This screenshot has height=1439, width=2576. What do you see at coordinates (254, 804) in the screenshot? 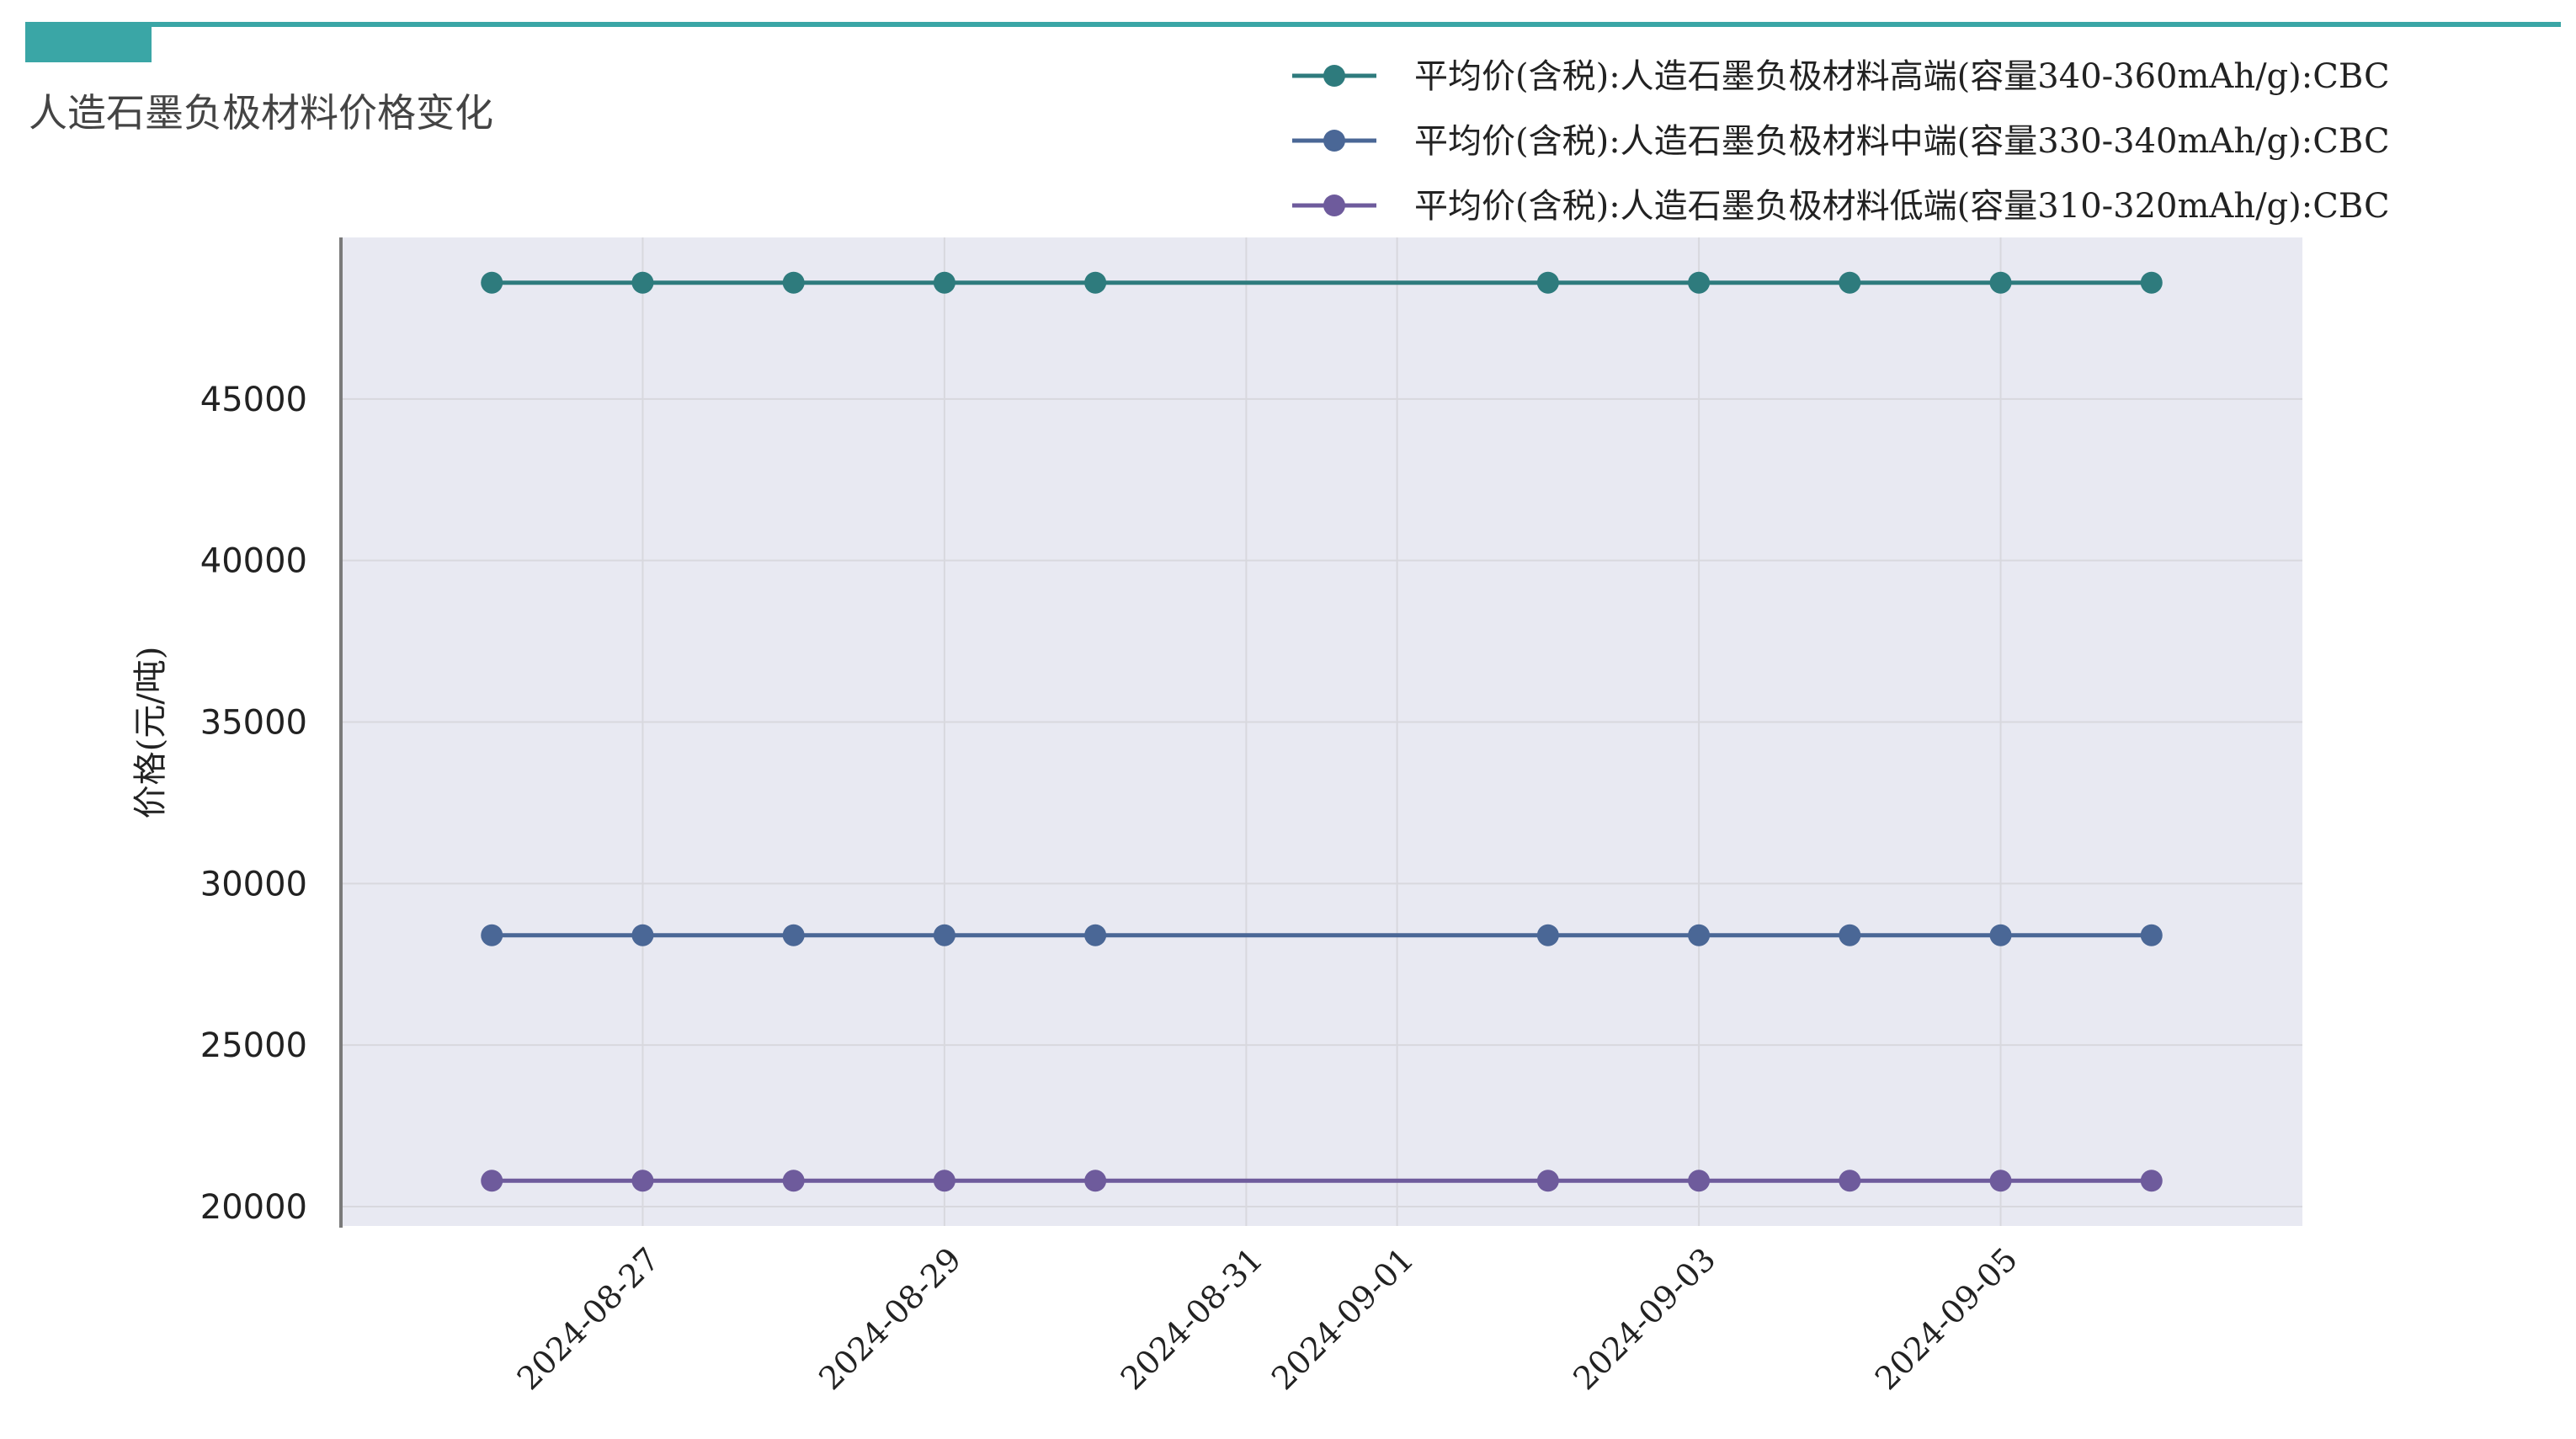
I see `y-axis-ticks: 20000 25000 30000 35000 40000 45000` at bounding box center [254, 804].